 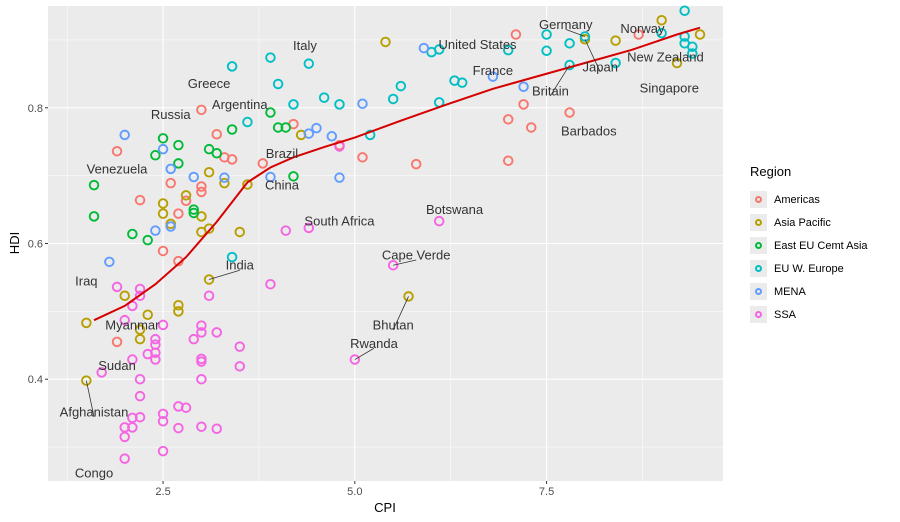 I want to click on label-brazil: Brazil, so click(x=282, y=153).